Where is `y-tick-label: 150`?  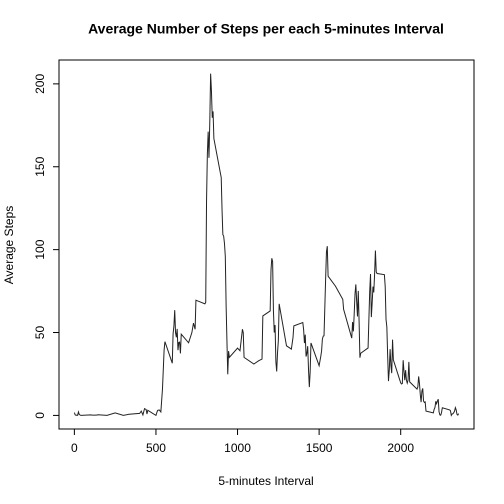 y-tick-label: 150 is located at coordinates (40, 166).